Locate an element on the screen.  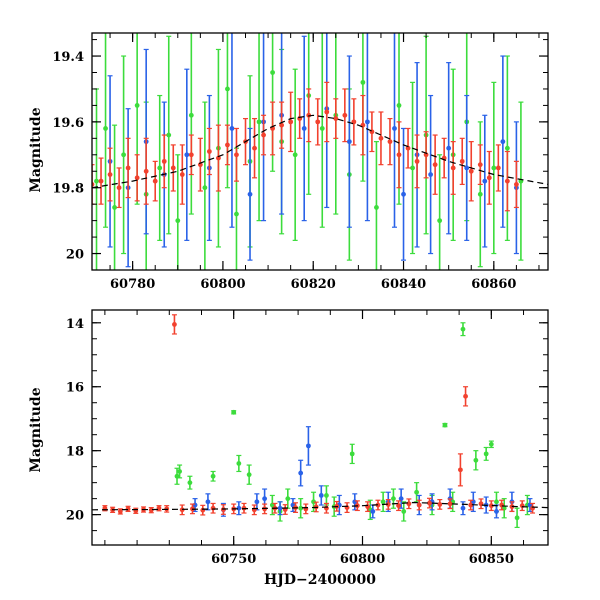
bottom-xtick-label: 60750 is located at coordinates (233, 559).